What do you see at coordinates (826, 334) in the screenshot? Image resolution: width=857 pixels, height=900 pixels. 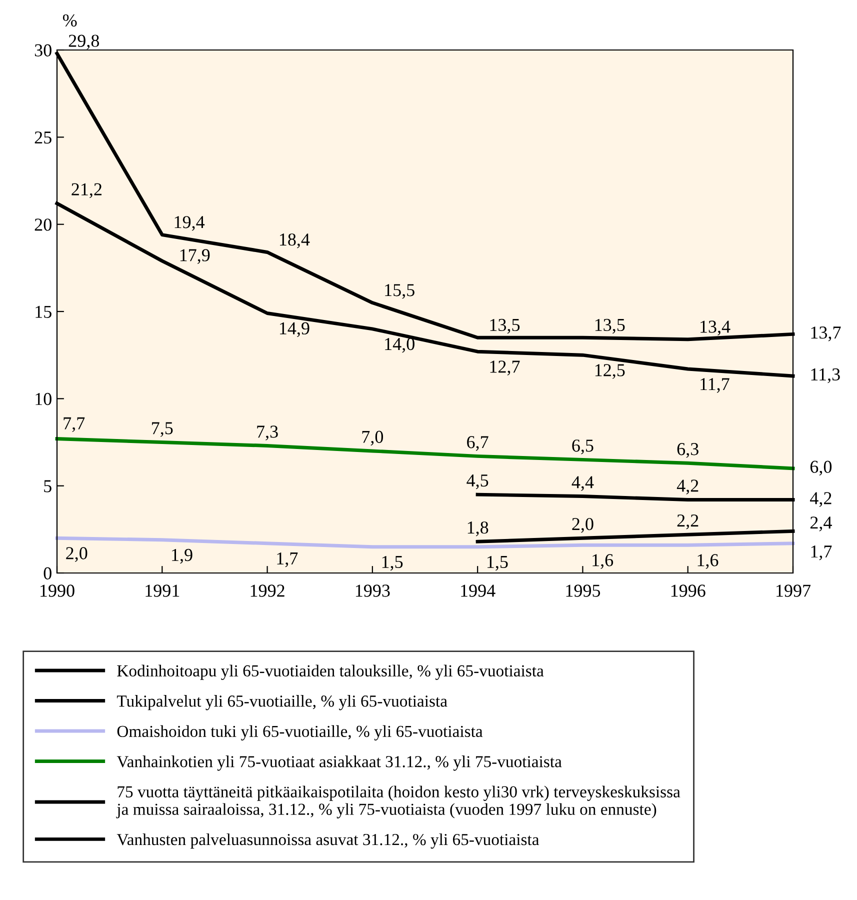 I see `data-label: 13,7` at bounding box center [826, 334].